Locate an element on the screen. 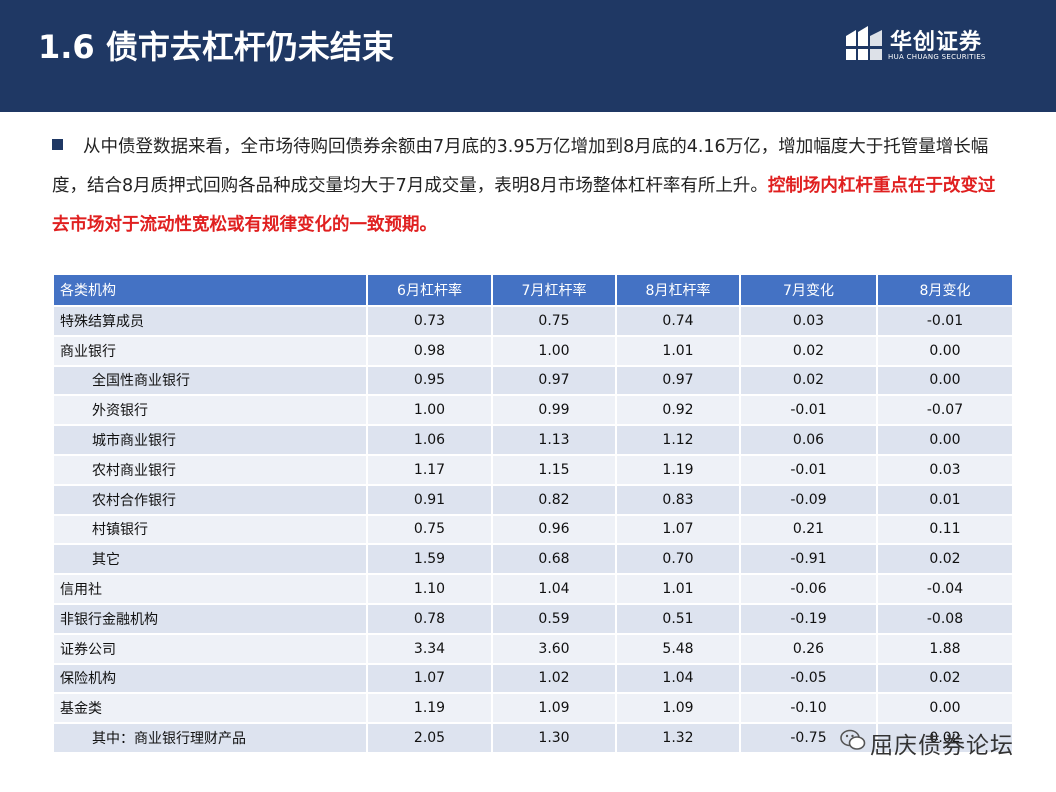 Image resolution: width=1056 pixels, height=792 pixels. value-cell: 0.91 is located at coordinates (429, 499).